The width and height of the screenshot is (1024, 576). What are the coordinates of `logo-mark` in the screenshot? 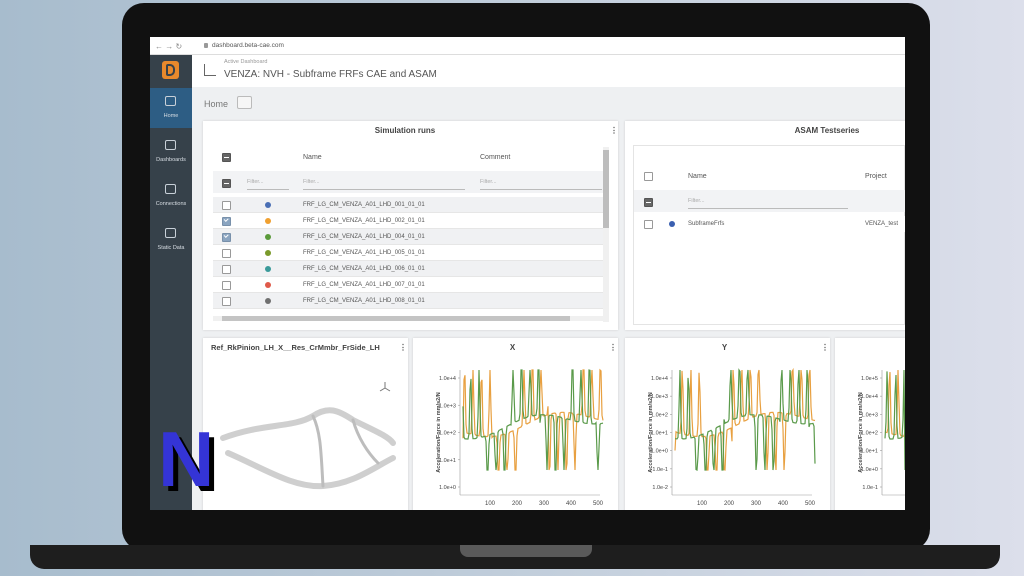 It's located at (170, 70).